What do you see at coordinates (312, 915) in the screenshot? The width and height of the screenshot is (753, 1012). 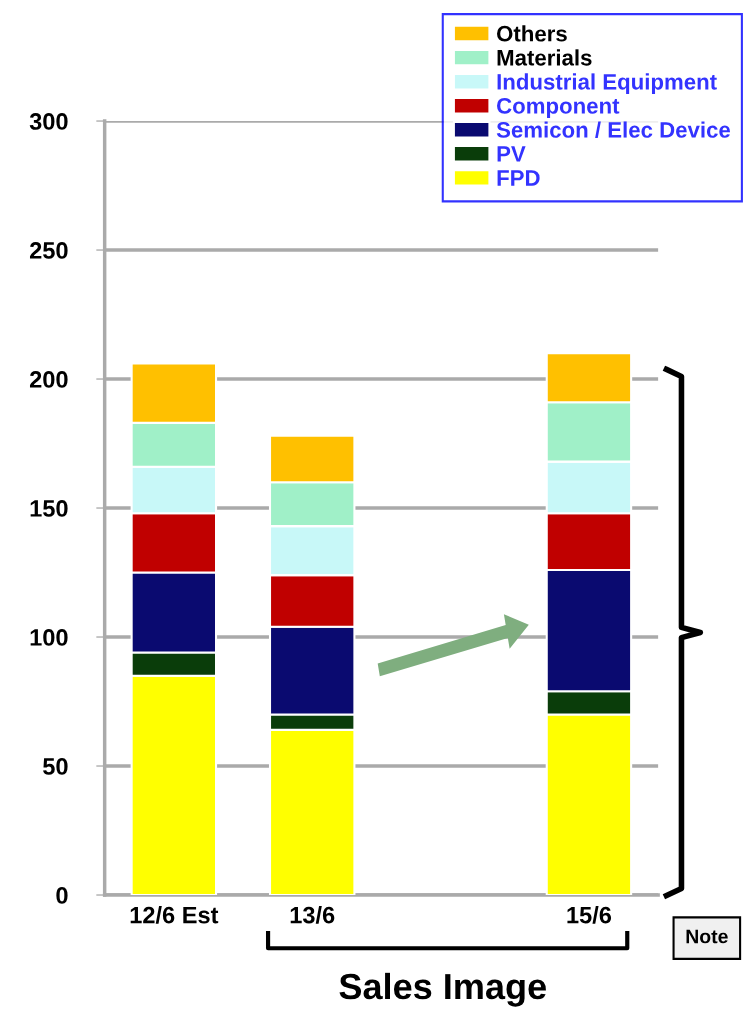 I see `x-tick-label: 13/6` at bounding box center [312, 915].